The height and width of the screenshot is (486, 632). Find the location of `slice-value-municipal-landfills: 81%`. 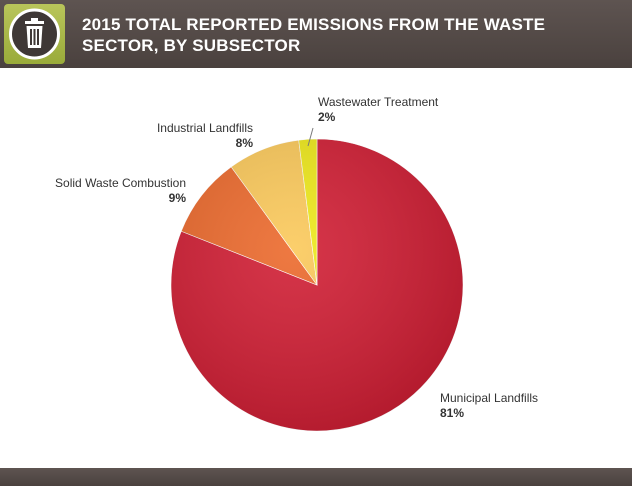

slice-value-municipal-landfills: 81% is located at coordinates (452, 413).